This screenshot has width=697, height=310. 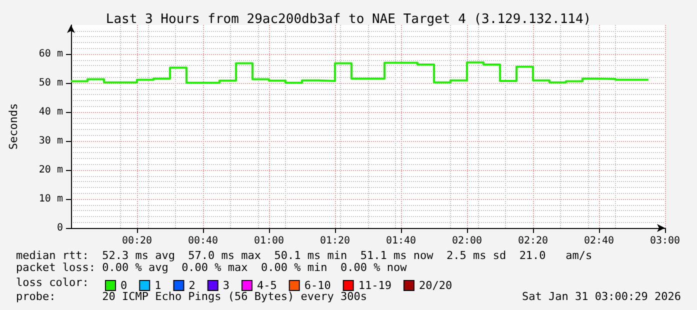 I want to click on legend-label: 2, so click(x=192, y=285).